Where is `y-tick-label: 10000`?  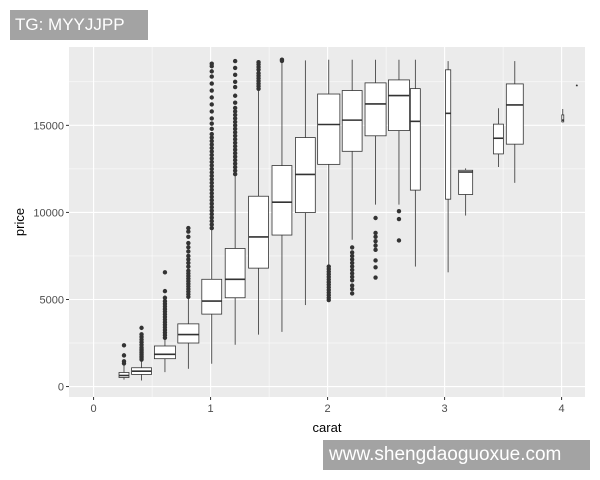 y-tick-label: 10000 is located at coordinates (48, 213).